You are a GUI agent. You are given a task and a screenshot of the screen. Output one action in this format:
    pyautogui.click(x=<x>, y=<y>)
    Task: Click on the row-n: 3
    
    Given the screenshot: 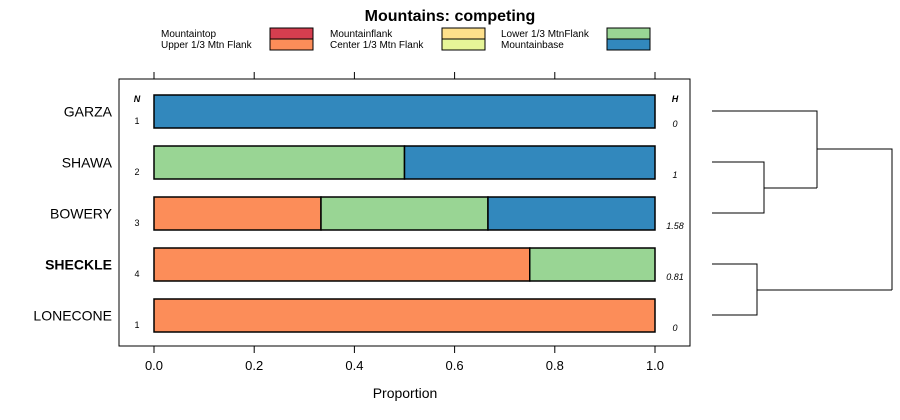 What is the action you would take?
    pyautogui.click(x=136, y=223)
    